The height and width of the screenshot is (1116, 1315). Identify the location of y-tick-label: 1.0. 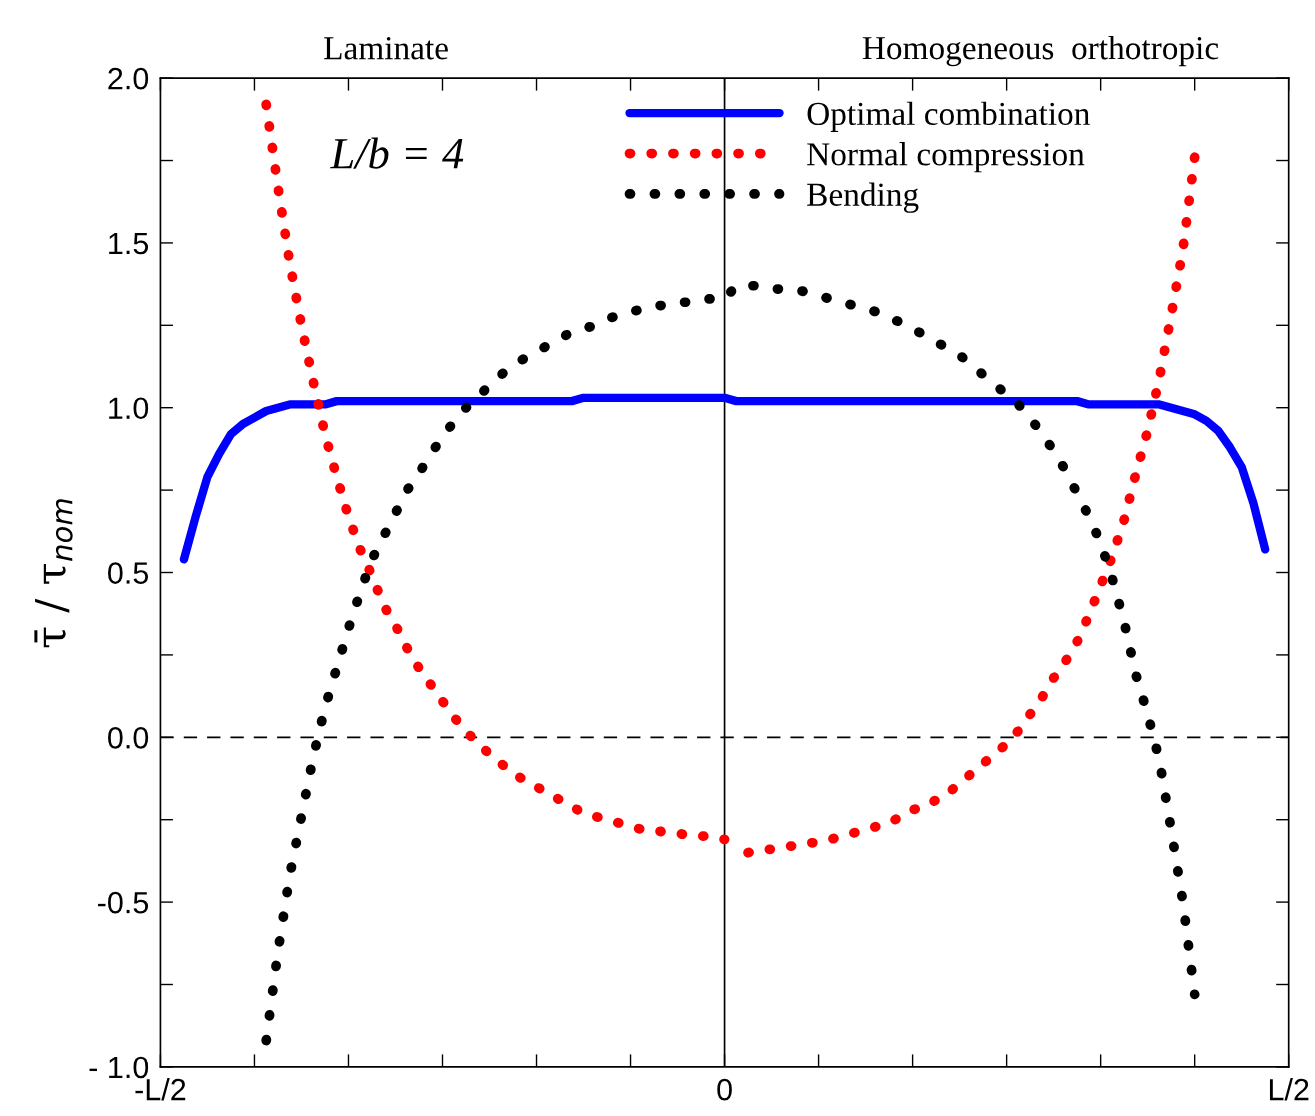
(129, 408).